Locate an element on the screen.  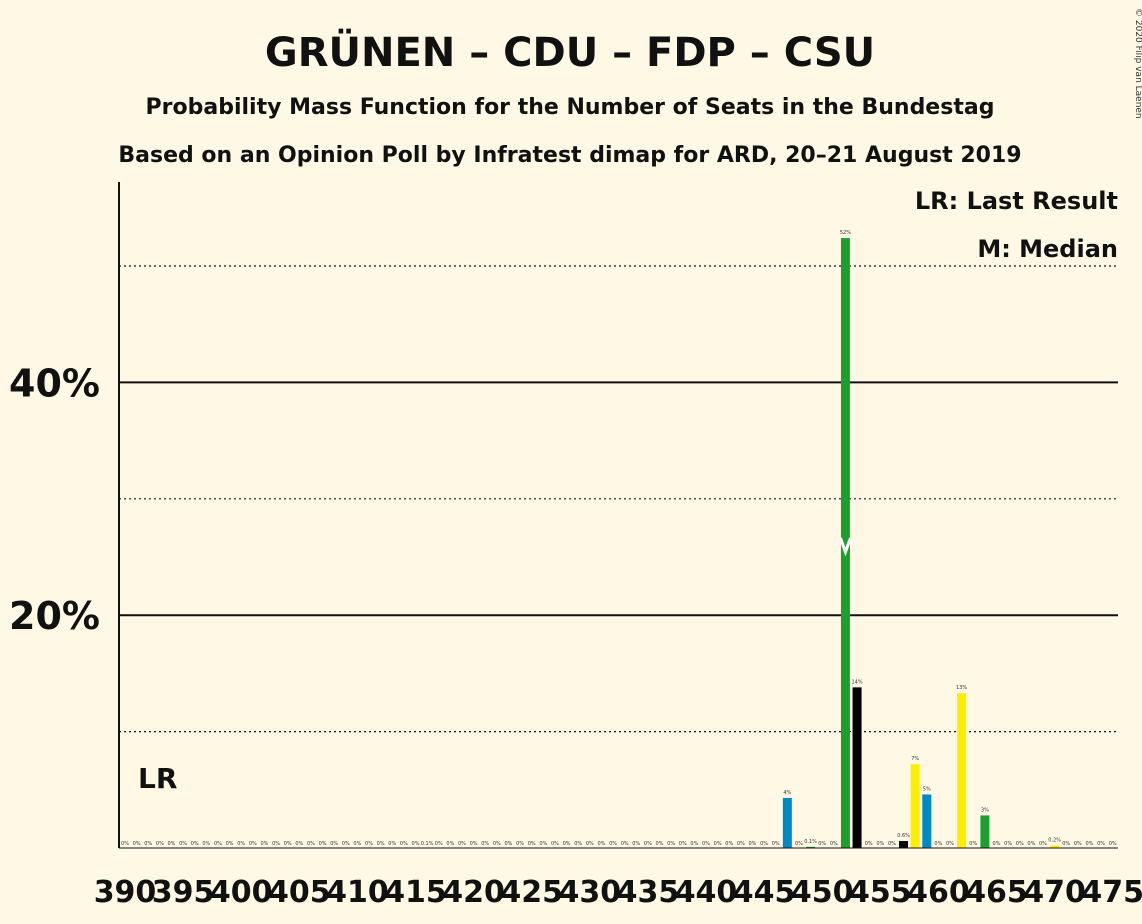
x-tick-label: 395 is located at coordinates (183, 892).